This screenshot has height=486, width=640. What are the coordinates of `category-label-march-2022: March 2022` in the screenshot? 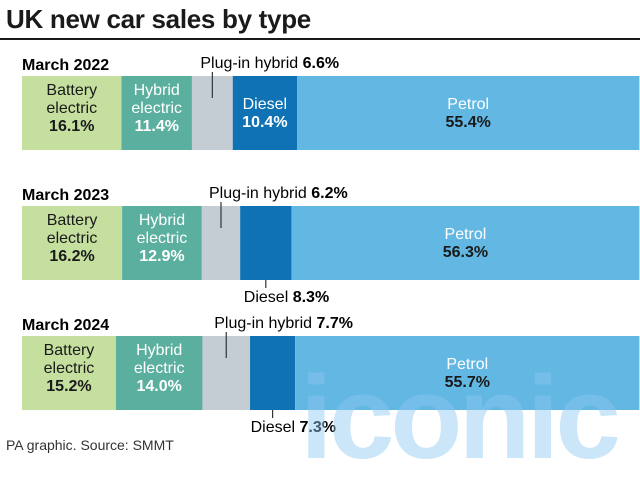 It's located at (65, 65).